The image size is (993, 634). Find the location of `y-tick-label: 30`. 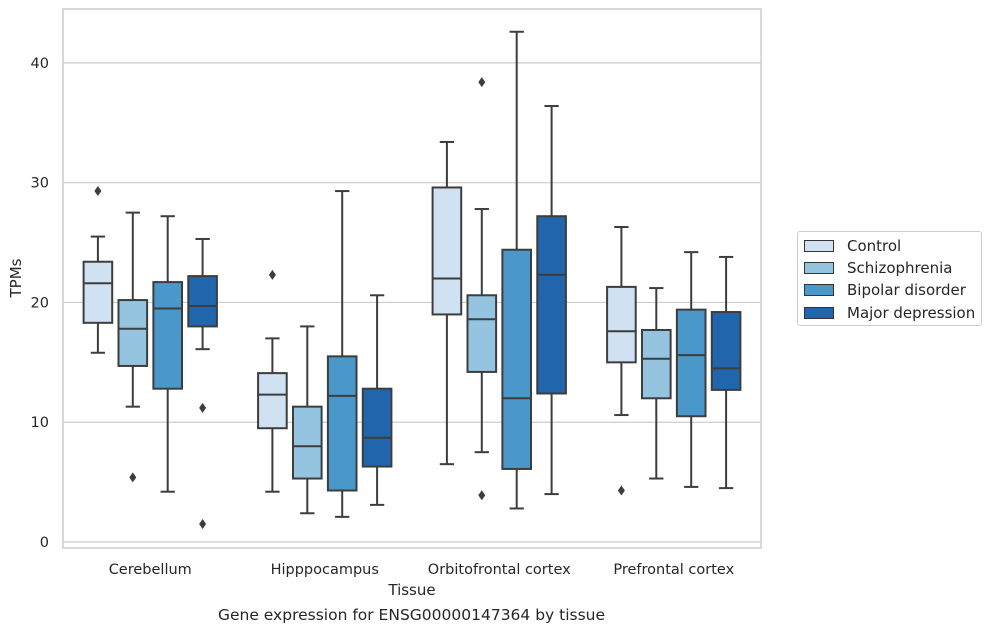

y-tick-label: 30 is located at coordinates (40, 184).